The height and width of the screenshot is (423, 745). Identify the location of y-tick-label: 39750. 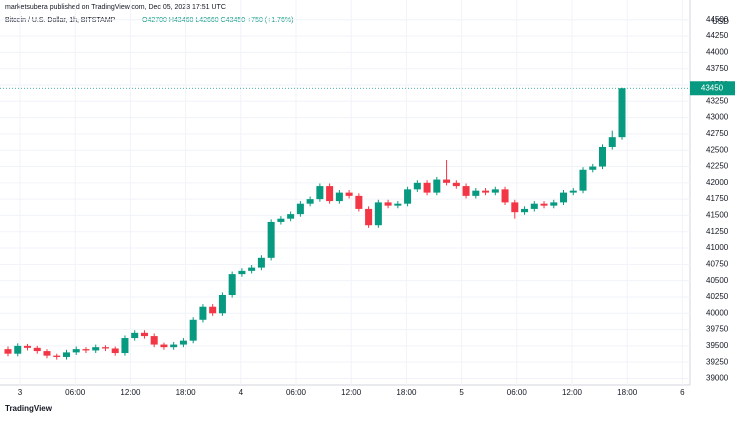
(717, 329).